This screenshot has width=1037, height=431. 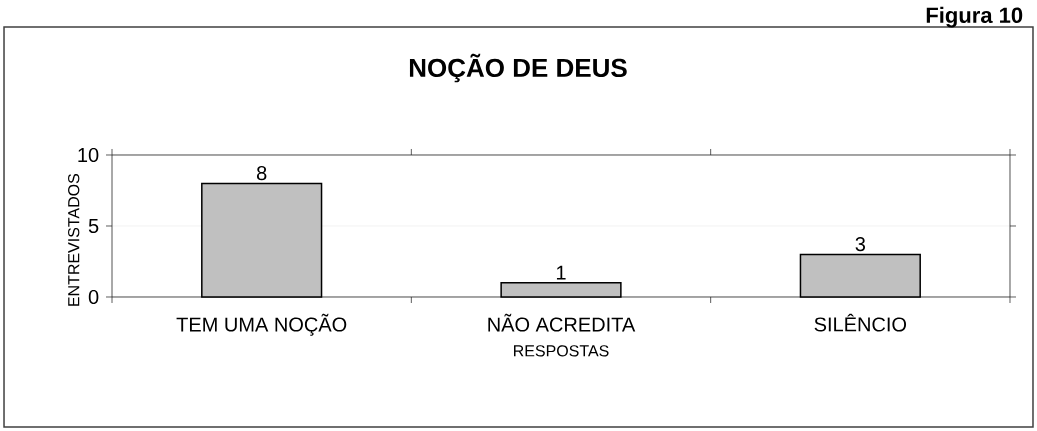 I want to click on data-label: 3, so click(x=860, y=244).